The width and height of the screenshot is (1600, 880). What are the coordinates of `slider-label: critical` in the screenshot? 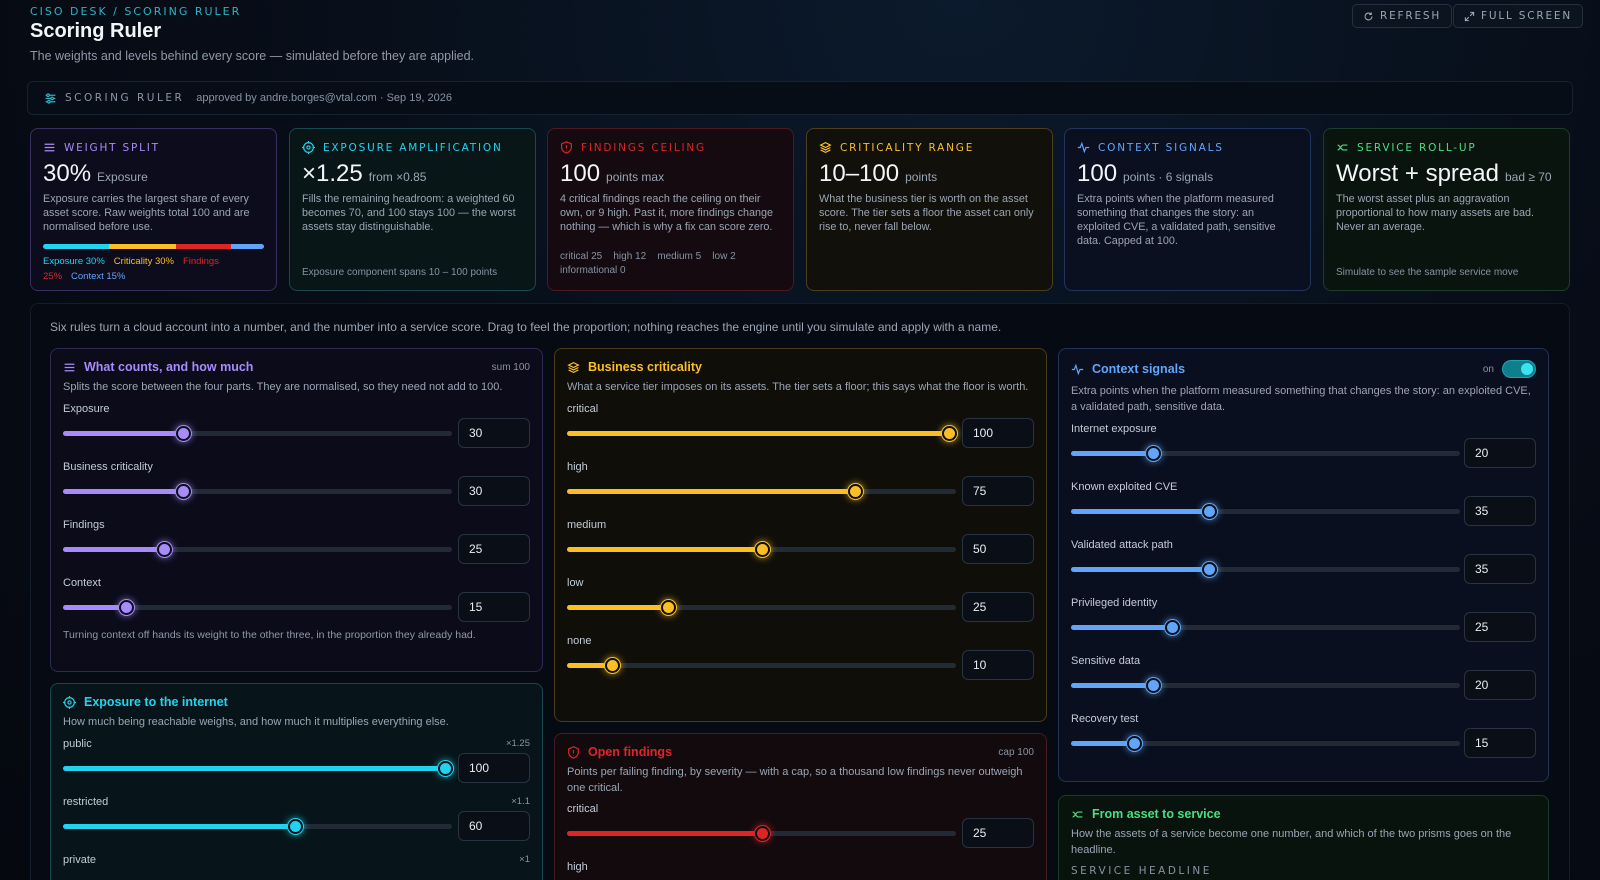 It's located at (583, 408).